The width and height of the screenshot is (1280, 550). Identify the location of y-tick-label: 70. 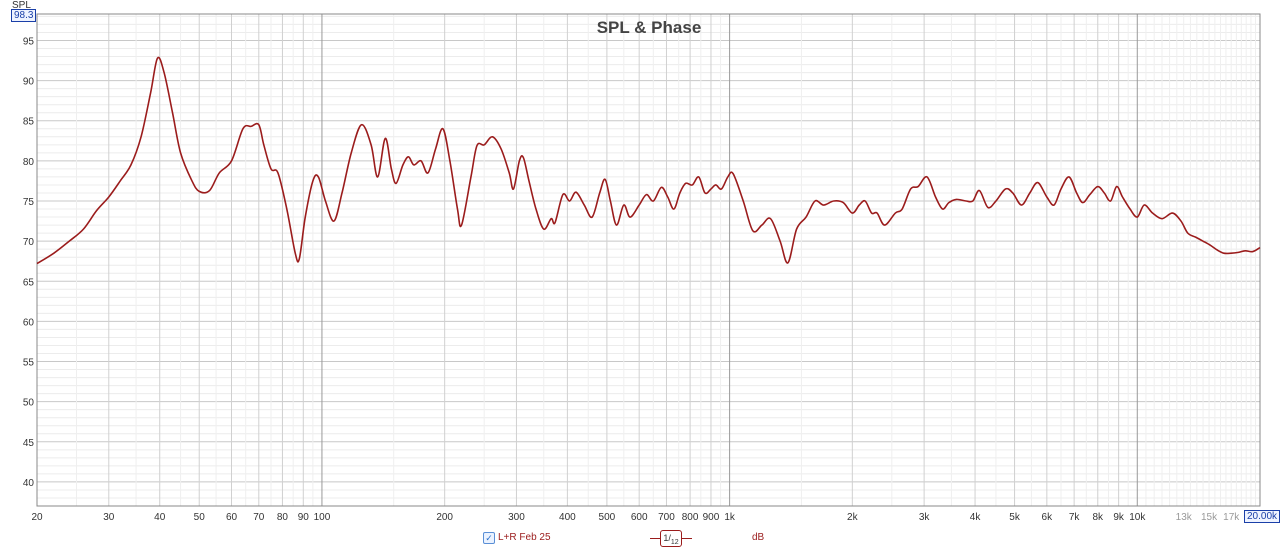
(29, 242).